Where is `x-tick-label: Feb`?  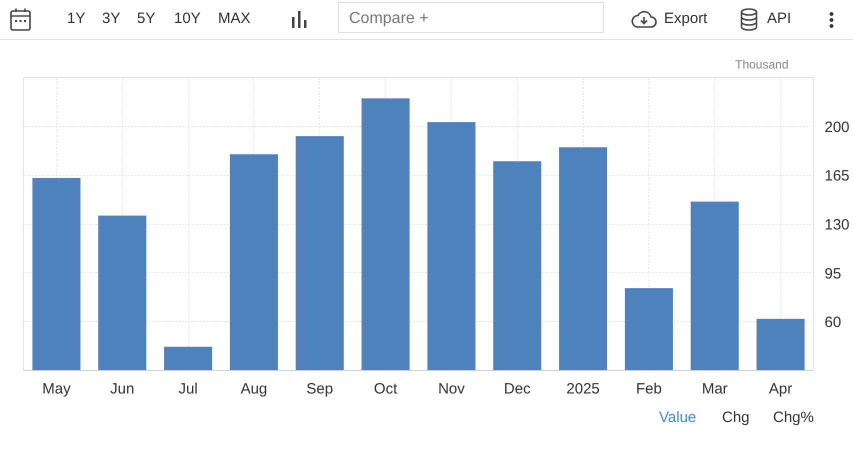
x-tick-label: Feb is located at coordinates (649, 389).